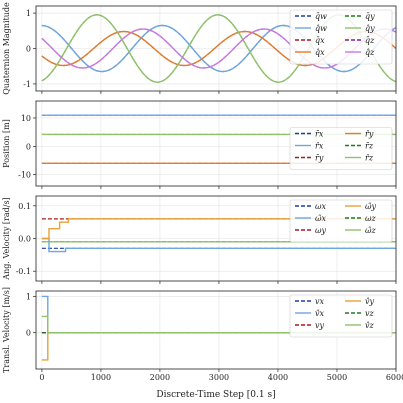 The width and height of the screenshot is (403, 403). I want to click on x-axis-label: Discrete-Time Step [0.1 s], so click(215, 395).